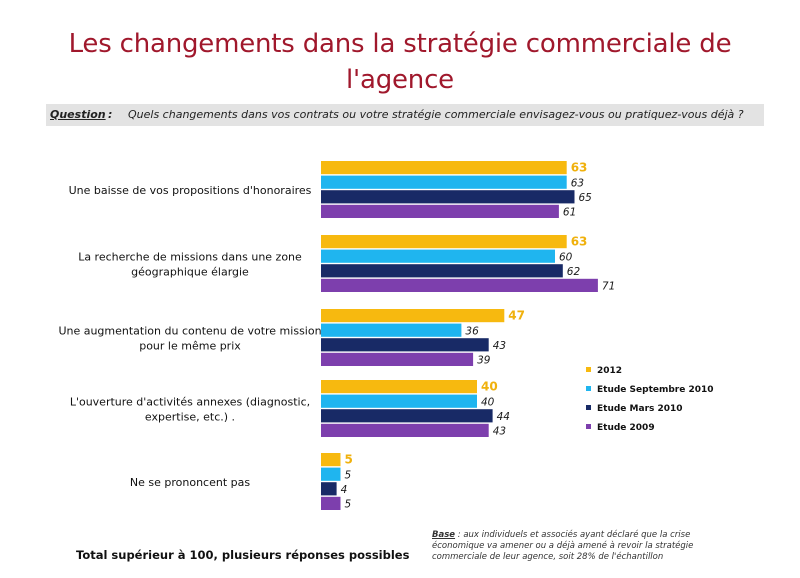 The height and width of the screenshot is (578, 800). I want to click on data-label: 71, so click(608, 287).